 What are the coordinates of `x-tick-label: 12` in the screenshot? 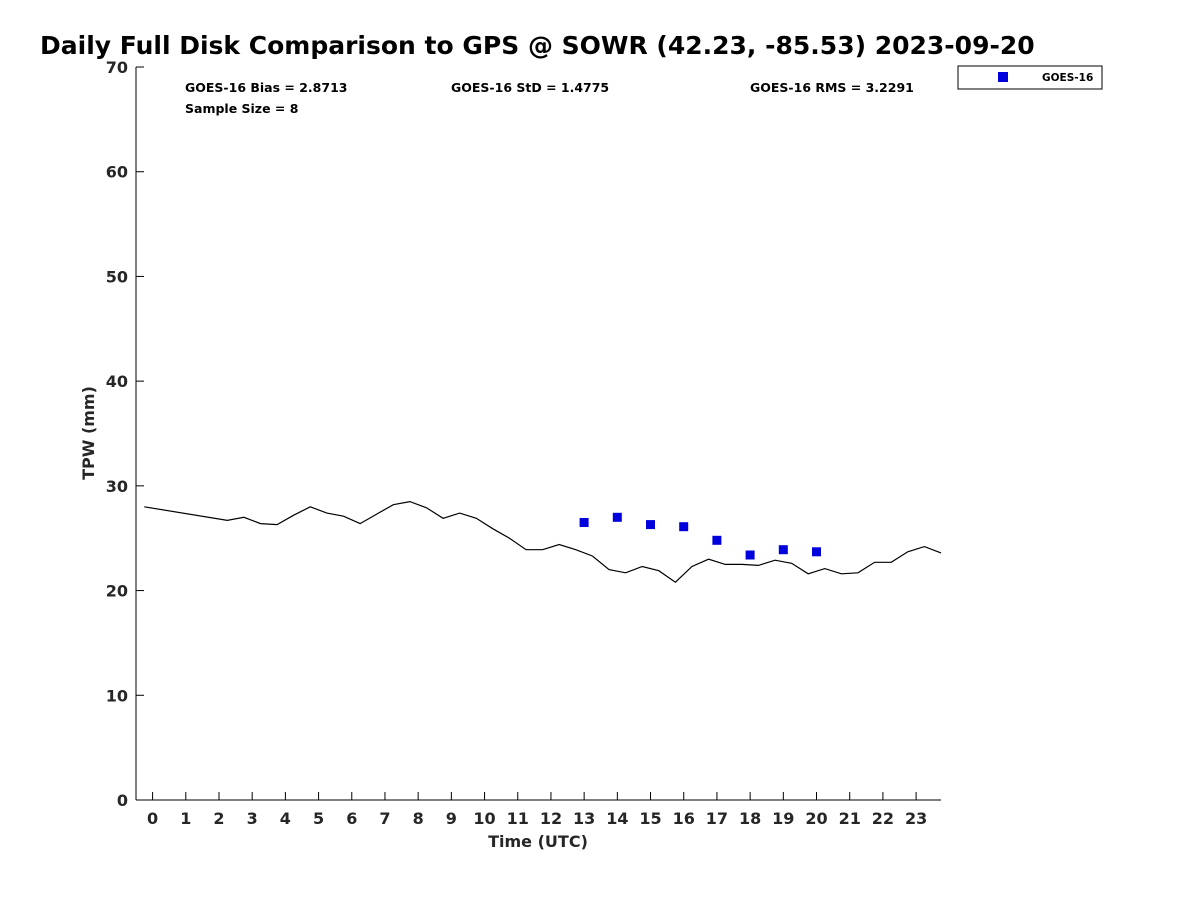 It's located at (551, 818).